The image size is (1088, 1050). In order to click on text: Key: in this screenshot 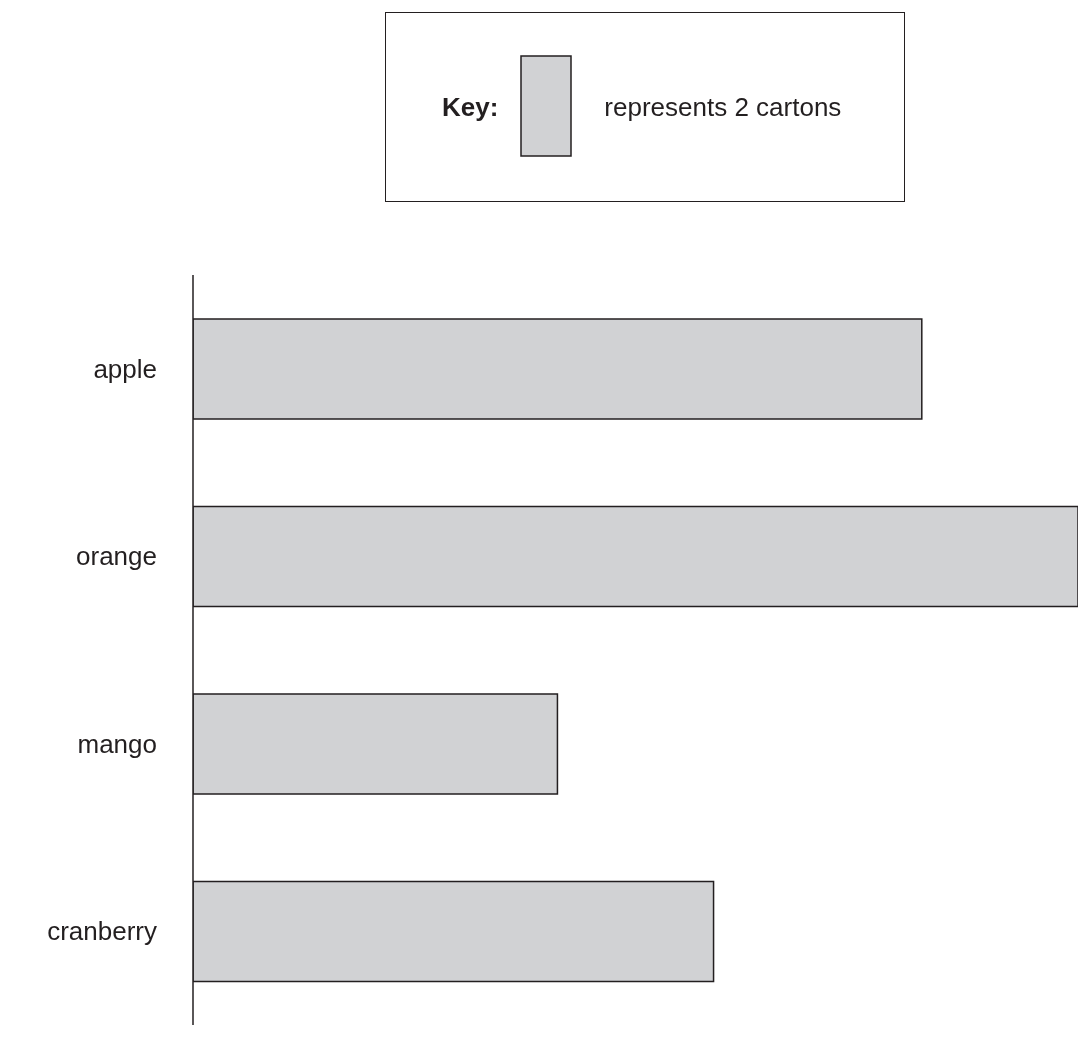, I will do `click(470, 107)`.